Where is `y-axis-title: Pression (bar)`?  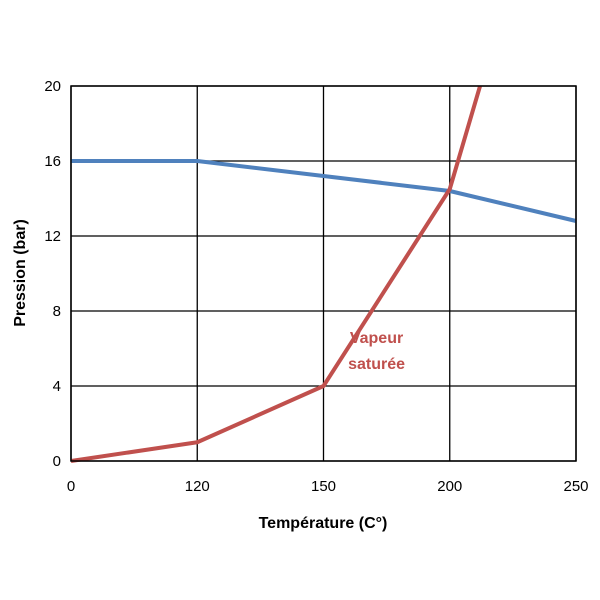
y-axis-title: Pression (bar) is located at coordinates (20, 273).